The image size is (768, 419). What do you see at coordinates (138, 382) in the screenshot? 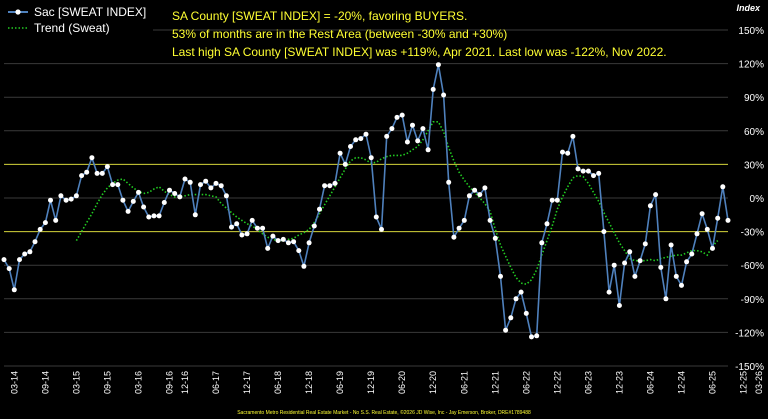
I see `x-tick-label: 03-16` at bounding box center [138, 382].